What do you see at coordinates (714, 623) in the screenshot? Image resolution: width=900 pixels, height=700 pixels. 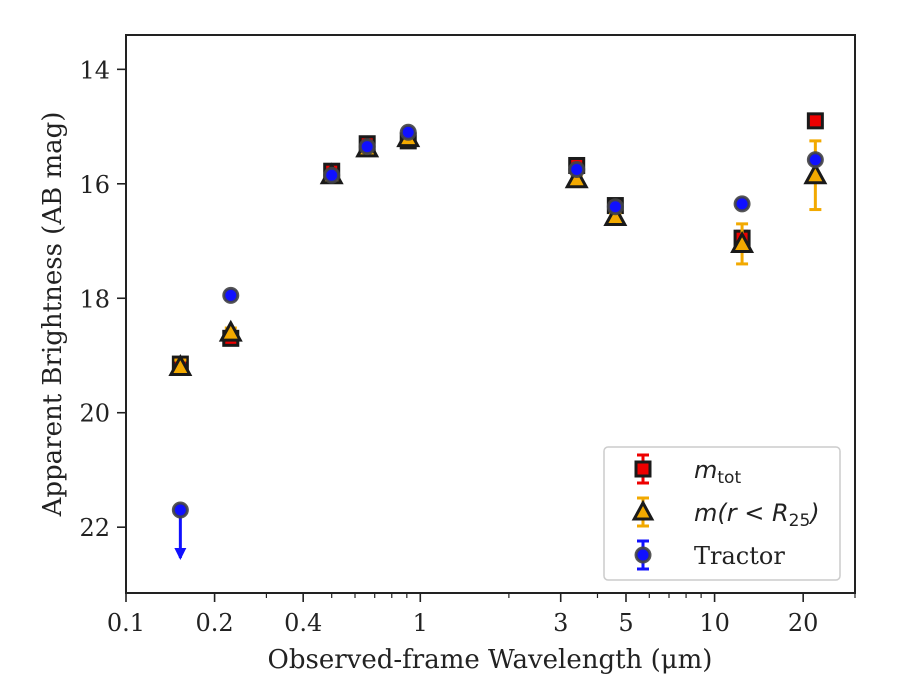 I see `x-tick-label: 10` at bounding box center [714, 623].